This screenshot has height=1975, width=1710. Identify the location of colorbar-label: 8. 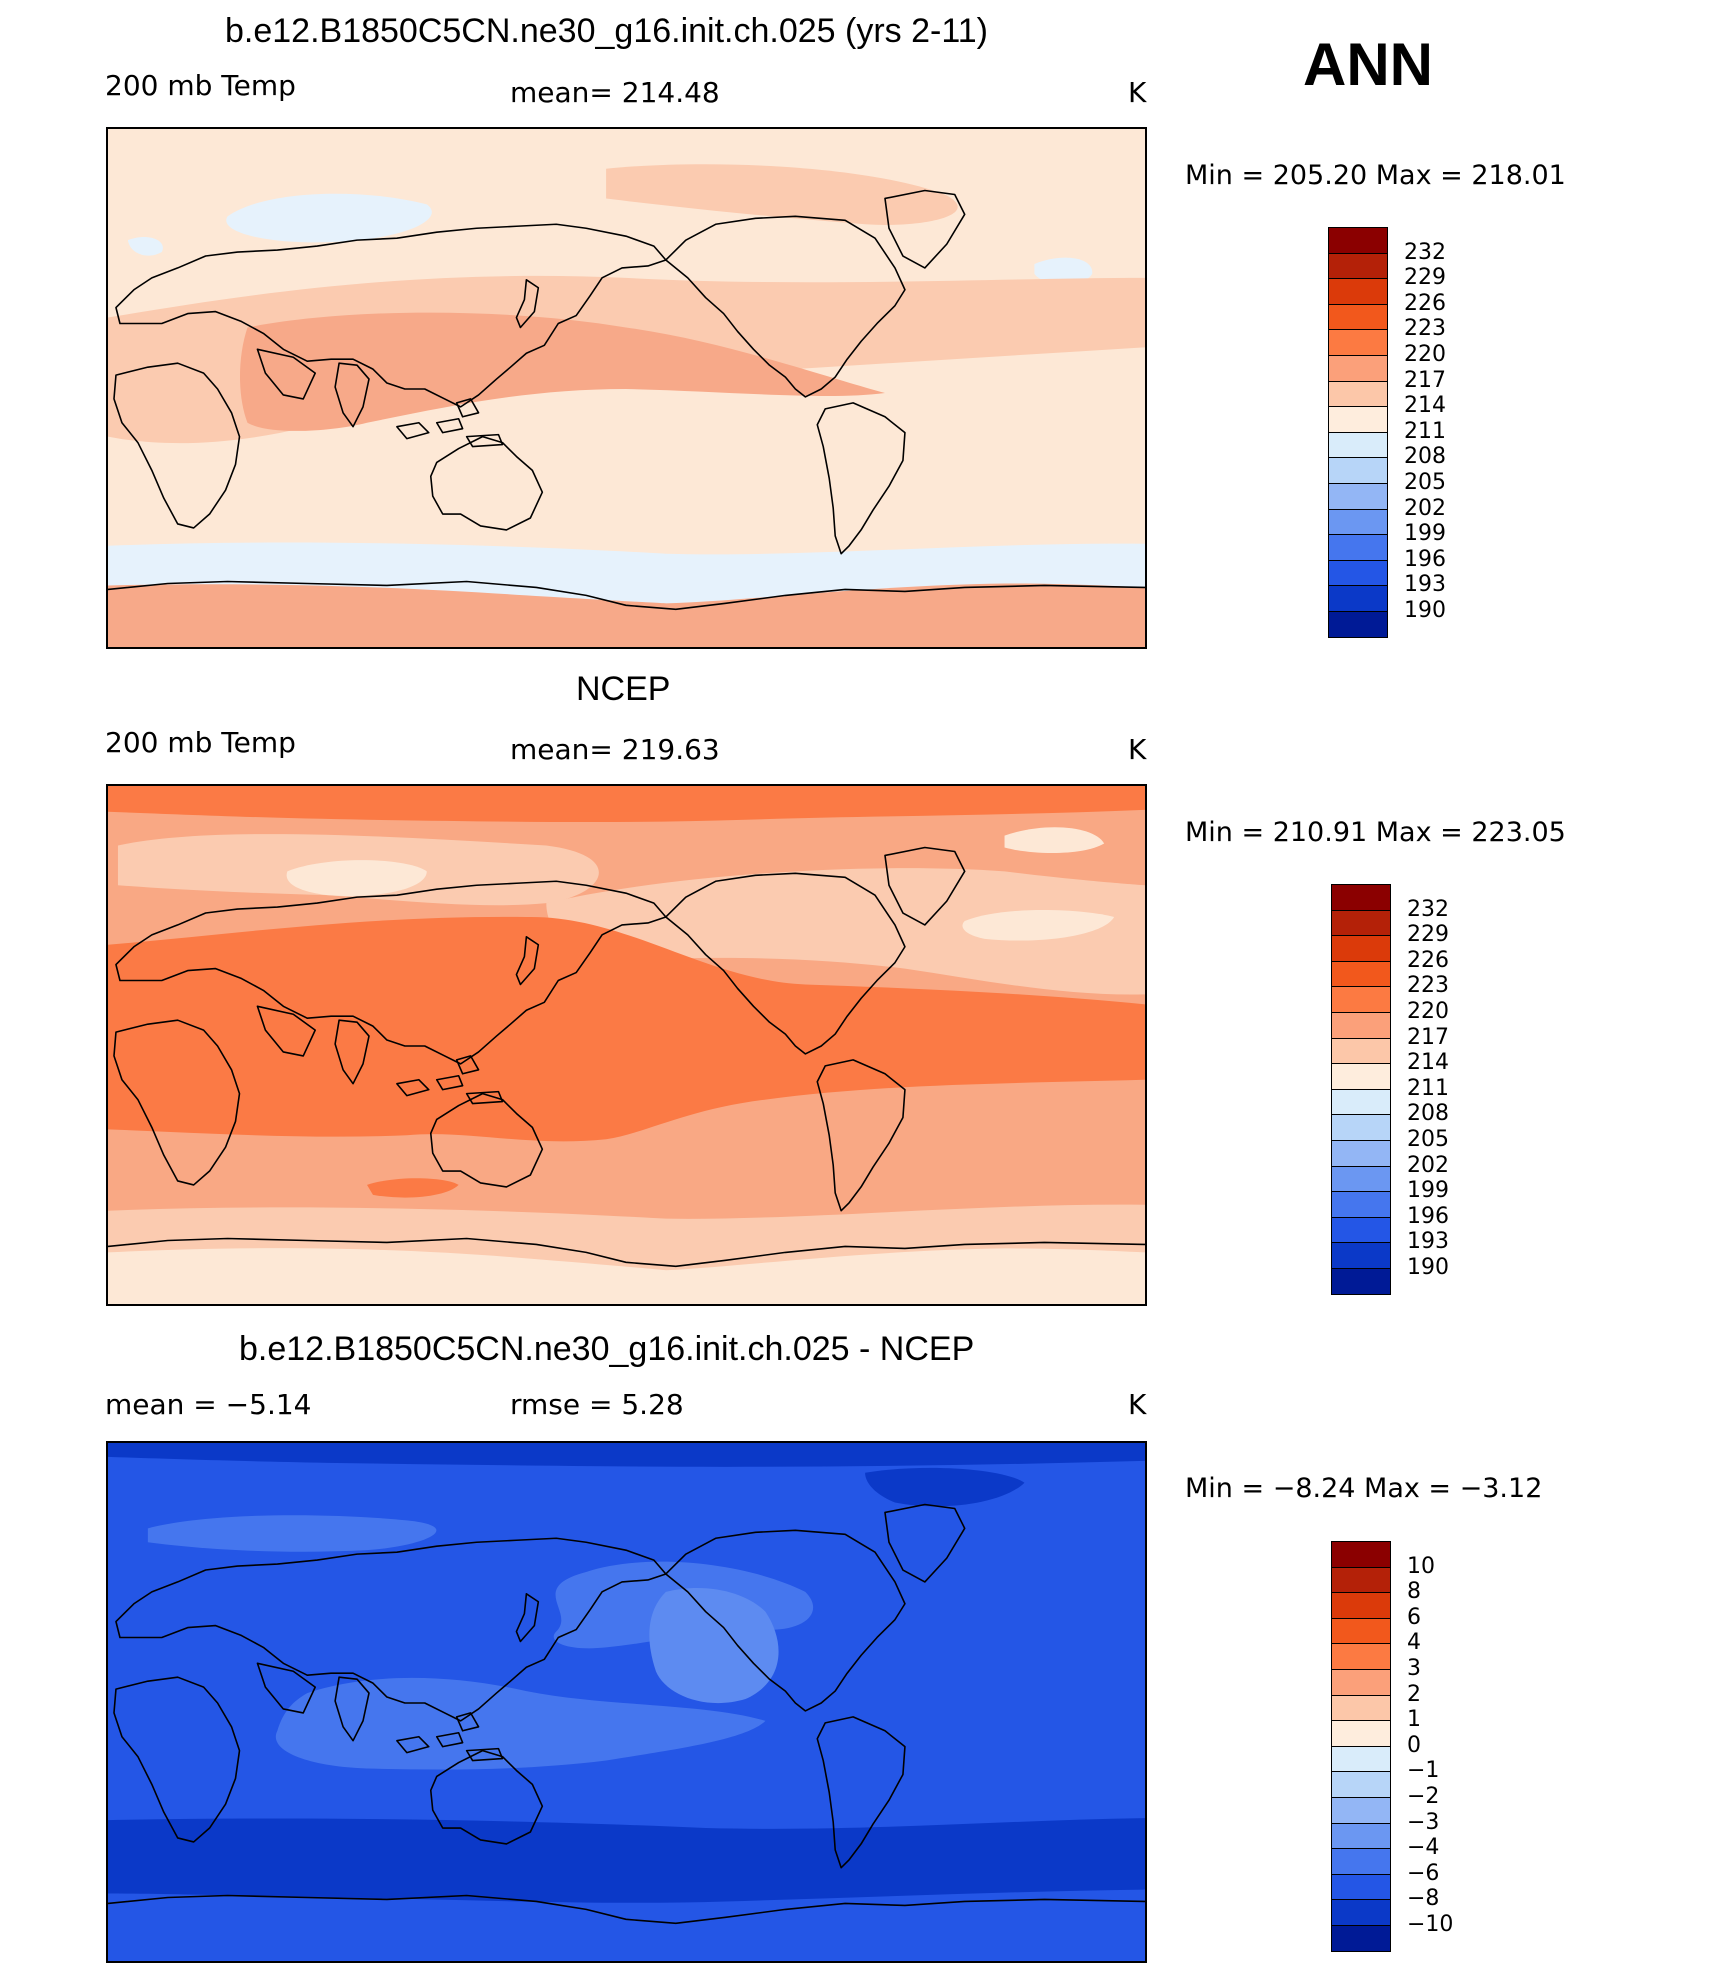
(1414, 1592).